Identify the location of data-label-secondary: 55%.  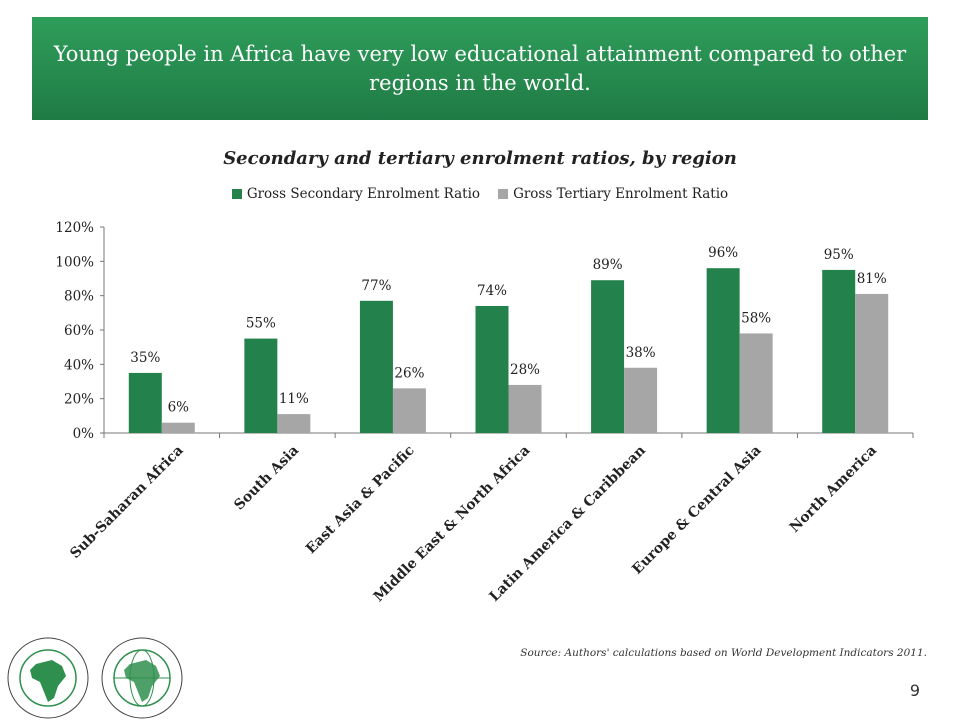
(261, 324).